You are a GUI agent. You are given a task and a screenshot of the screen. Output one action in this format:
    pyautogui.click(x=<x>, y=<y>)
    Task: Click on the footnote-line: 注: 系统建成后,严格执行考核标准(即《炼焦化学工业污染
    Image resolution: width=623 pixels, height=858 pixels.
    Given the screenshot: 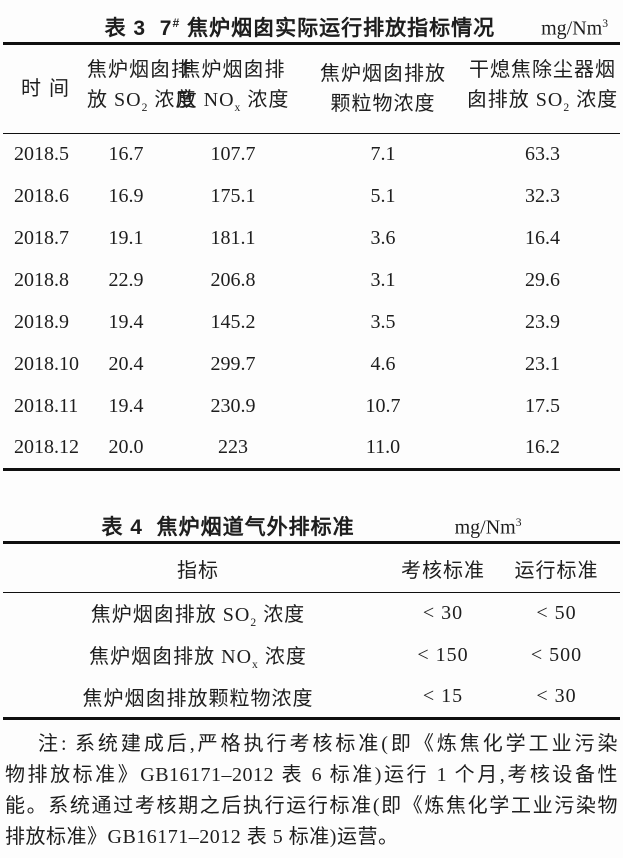 What is the action you would take?
    pyautogui.click(x=328, y=744)
    